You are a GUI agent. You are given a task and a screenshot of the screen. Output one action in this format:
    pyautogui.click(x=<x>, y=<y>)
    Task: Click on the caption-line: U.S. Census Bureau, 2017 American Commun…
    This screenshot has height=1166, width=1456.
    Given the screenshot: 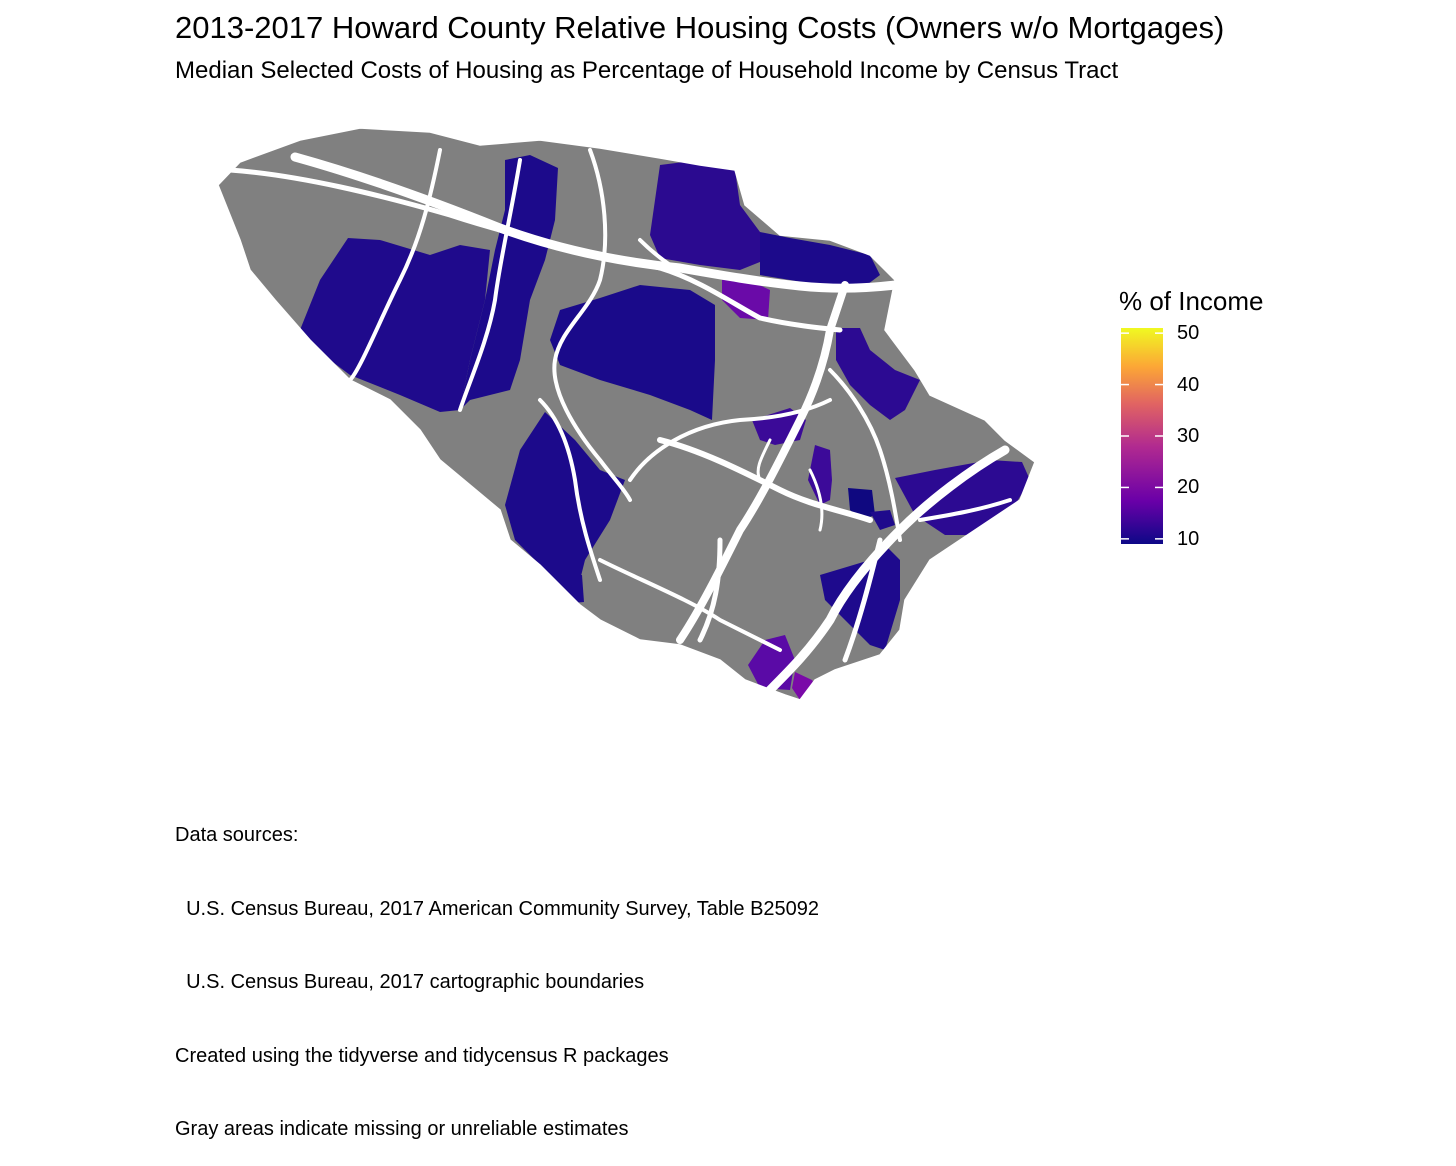 What is the action you would take?
    pyautogui.click(x=497, y=908)
    